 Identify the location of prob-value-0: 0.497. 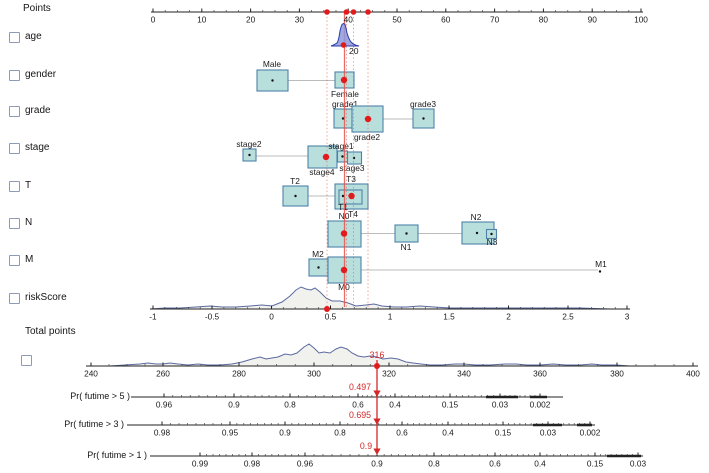
(360, 387).